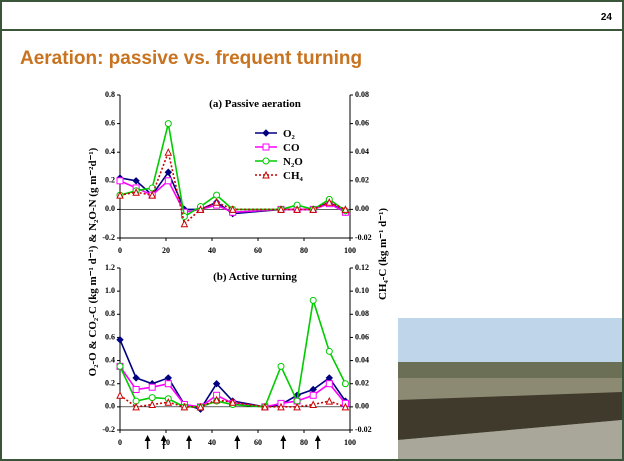 The width and height of the screenshot is (624, 461). What do you see at coordinates (304, 442) in the screenshot?
I see `x-tick-label: 80` at bounding box center [304, 442].